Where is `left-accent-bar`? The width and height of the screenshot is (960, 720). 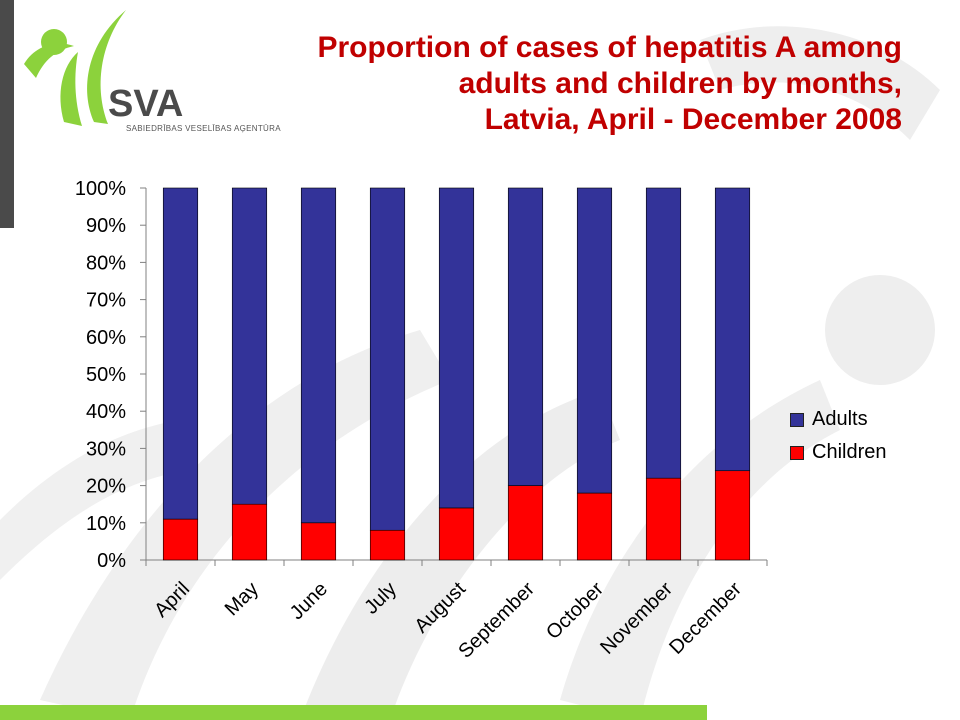 left-accent-bar is located at coordinates (7, 114).